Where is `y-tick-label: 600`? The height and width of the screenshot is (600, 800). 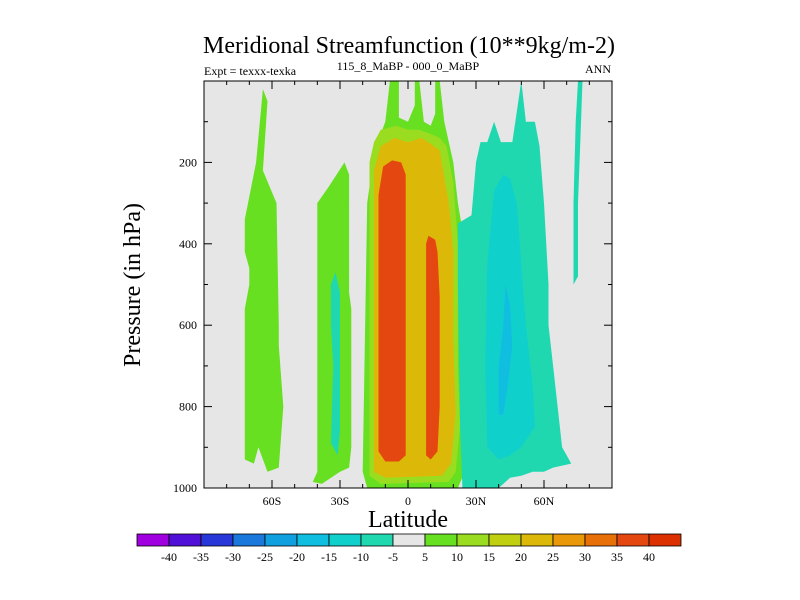 y-tick-label: 600 is located at coordinates (188, 325).